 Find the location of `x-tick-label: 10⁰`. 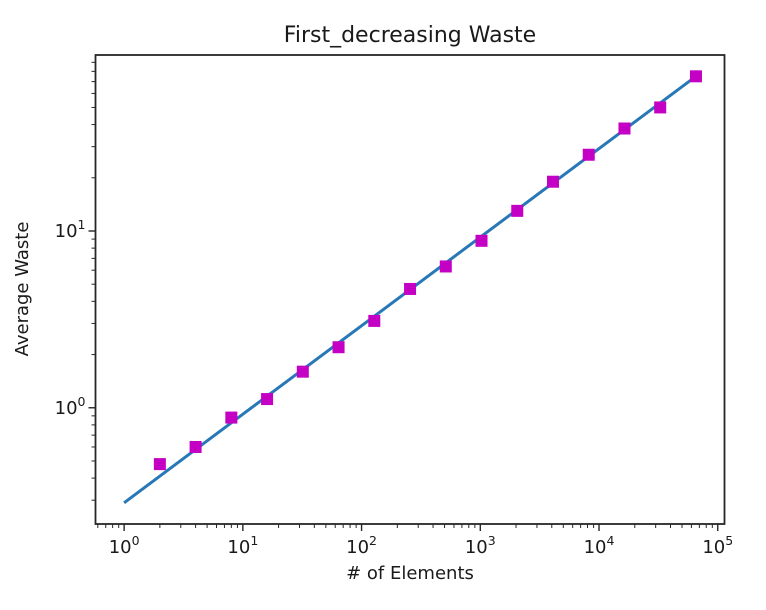

x-tick-label: 10⁰ is located at coordinates (124, 545).